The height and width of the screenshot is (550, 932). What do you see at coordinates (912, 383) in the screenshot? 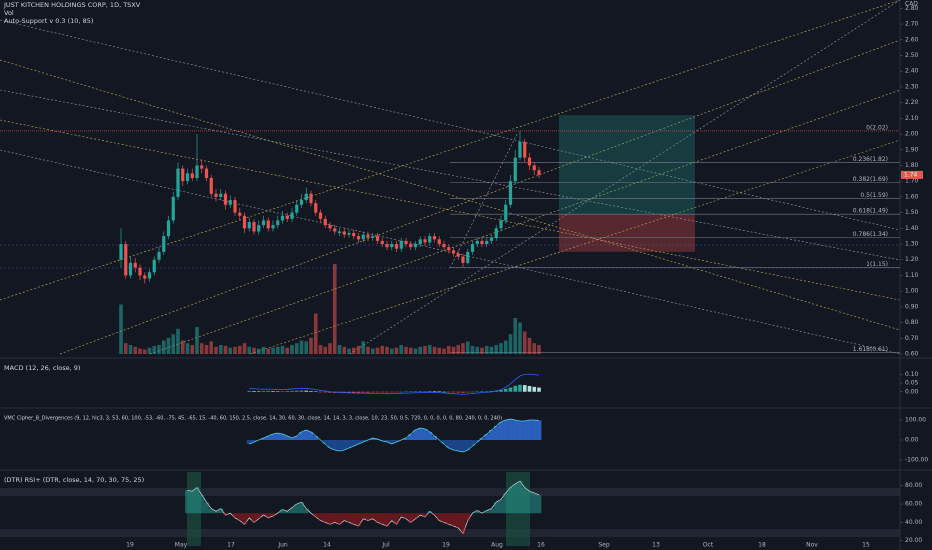
I see `y-tick-label: 0.05` at bounding box center [912, 383].